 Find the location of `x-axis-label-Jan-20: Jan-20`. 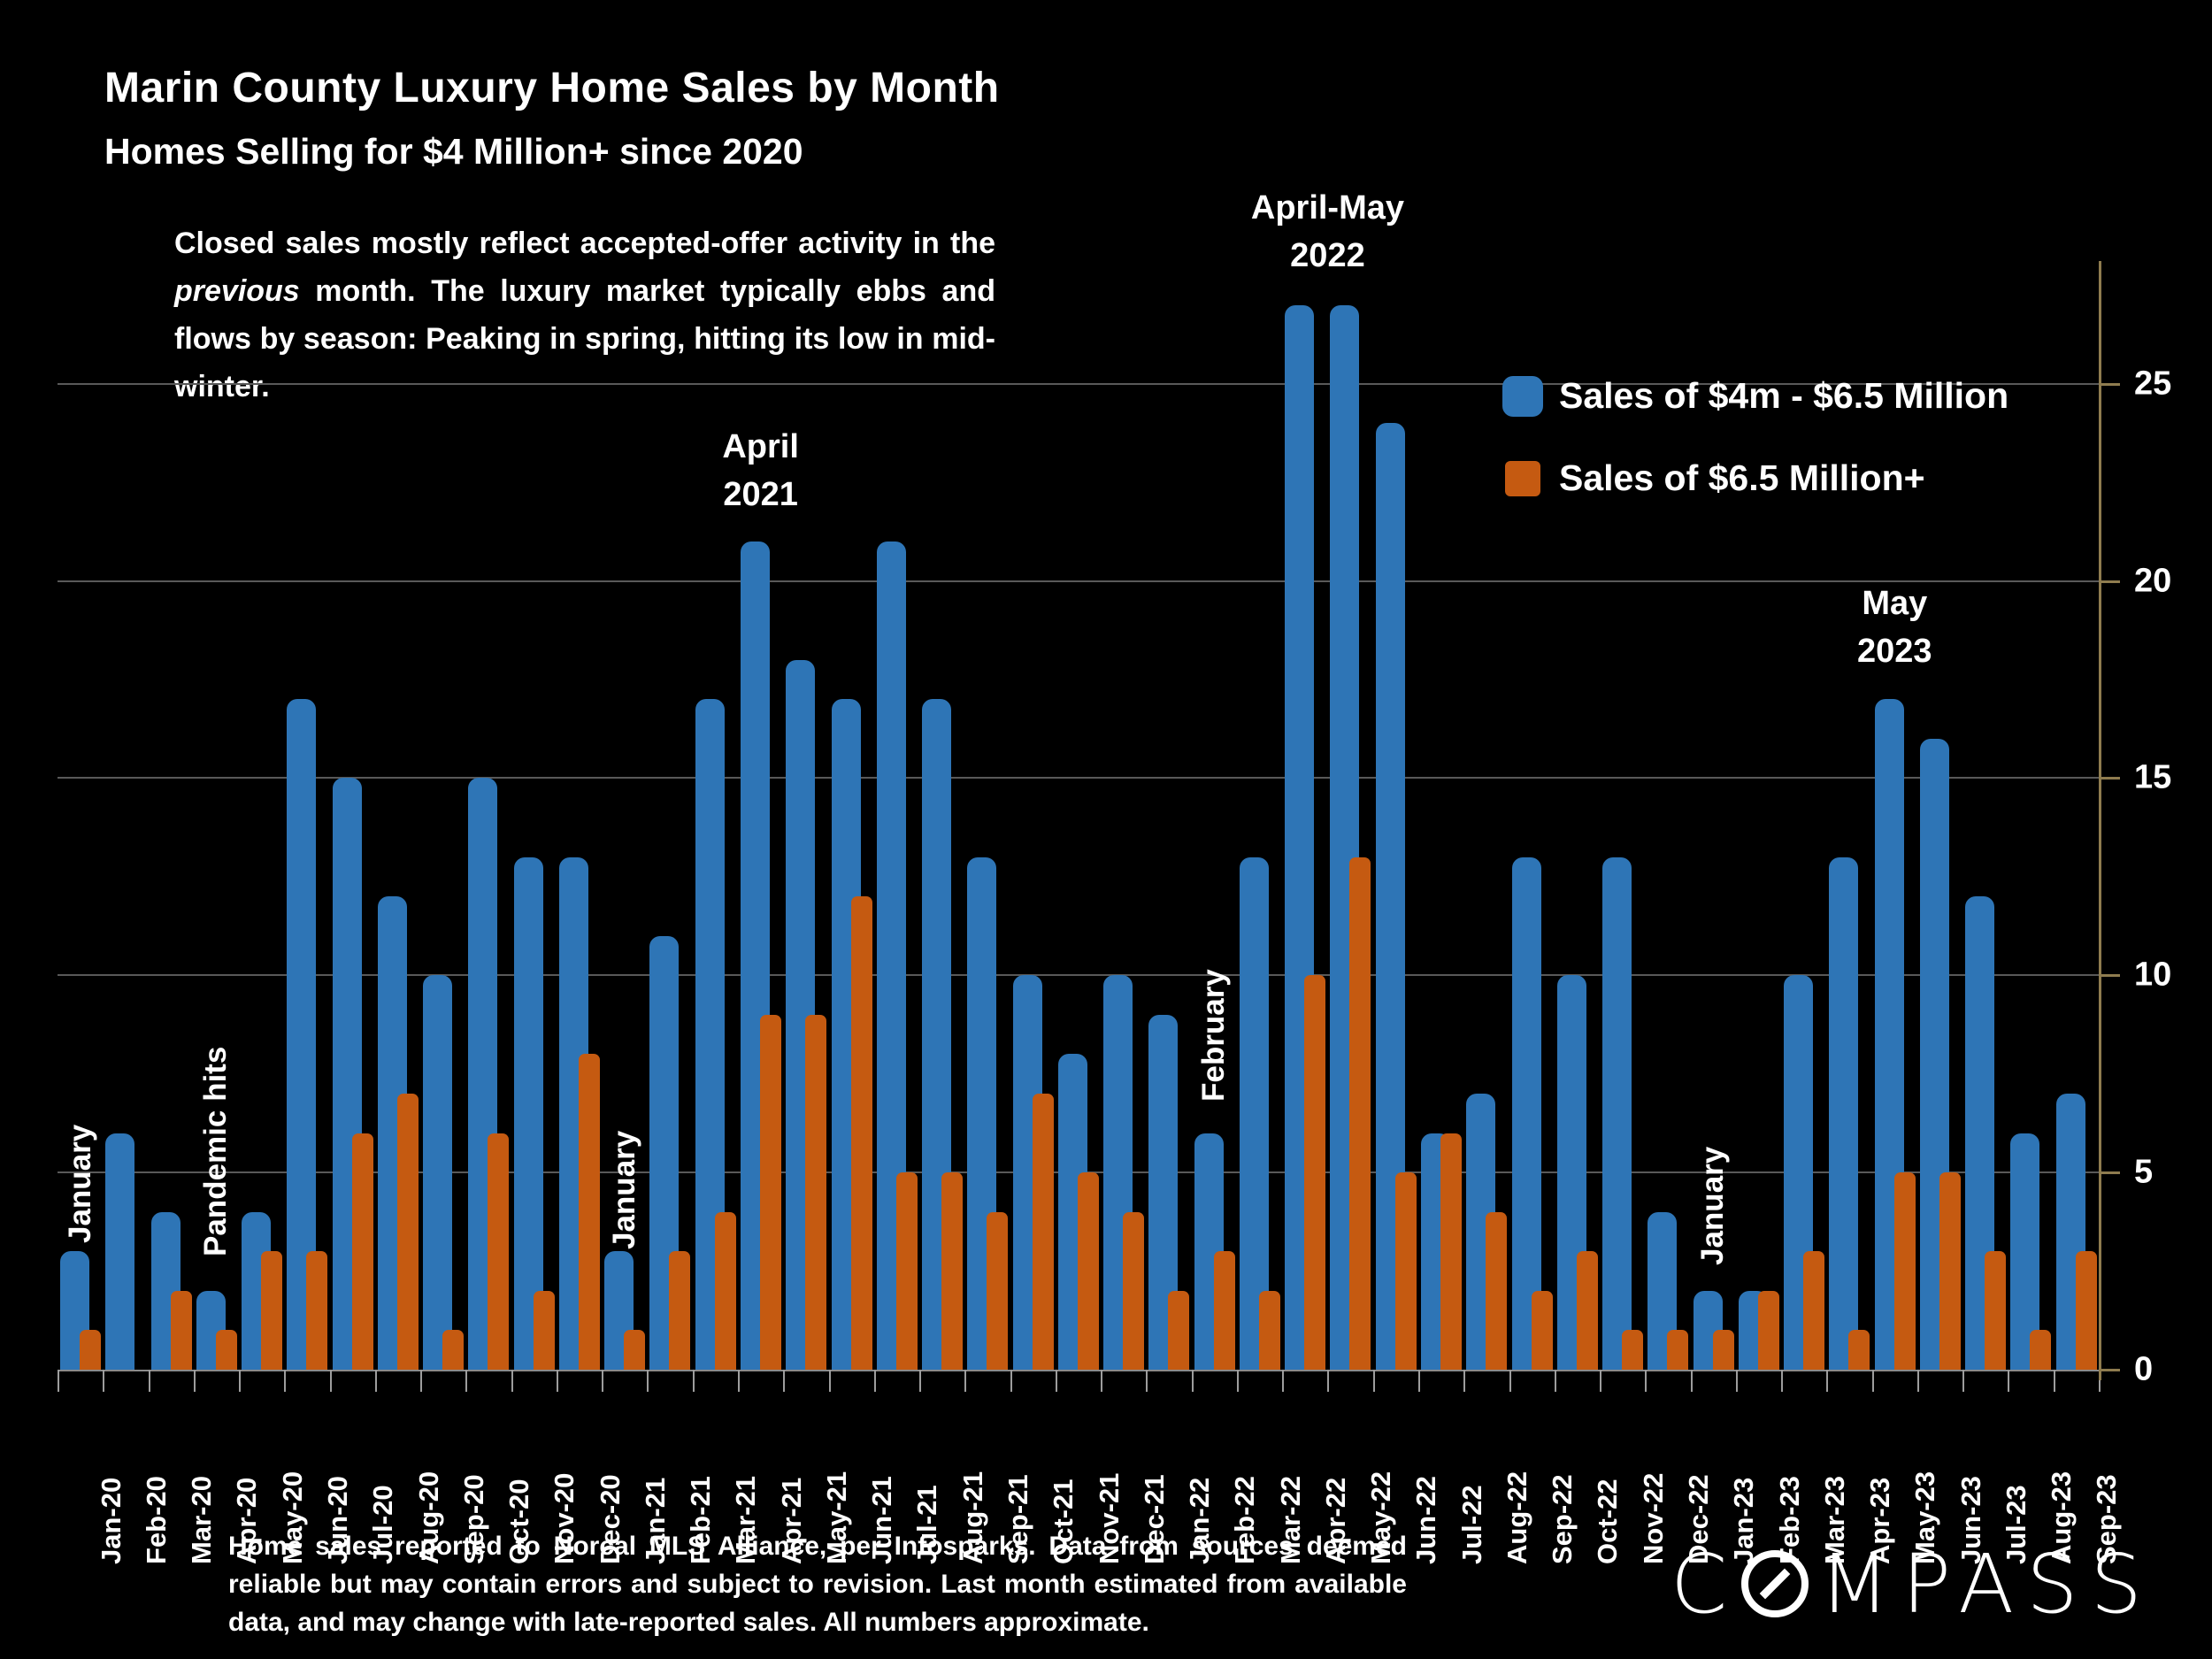

x-axis-label-Jan-20: Jan-20 is located at coordinates (111, 1520).